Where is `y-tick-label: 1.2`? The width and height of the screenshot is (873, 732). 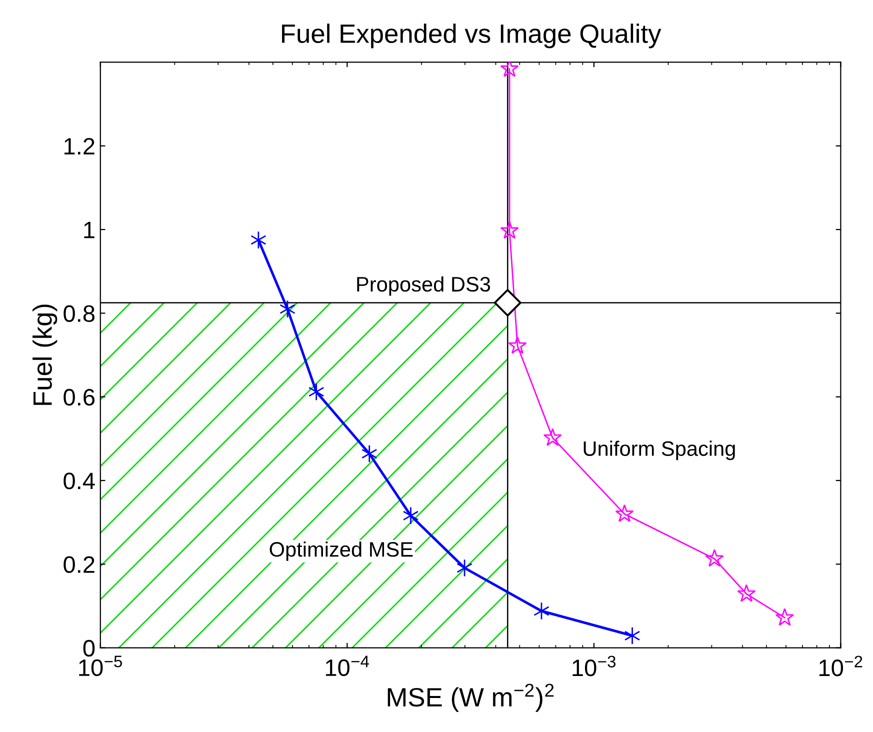
y-tick-label: 1.2 is located at coordinates (79, 146).